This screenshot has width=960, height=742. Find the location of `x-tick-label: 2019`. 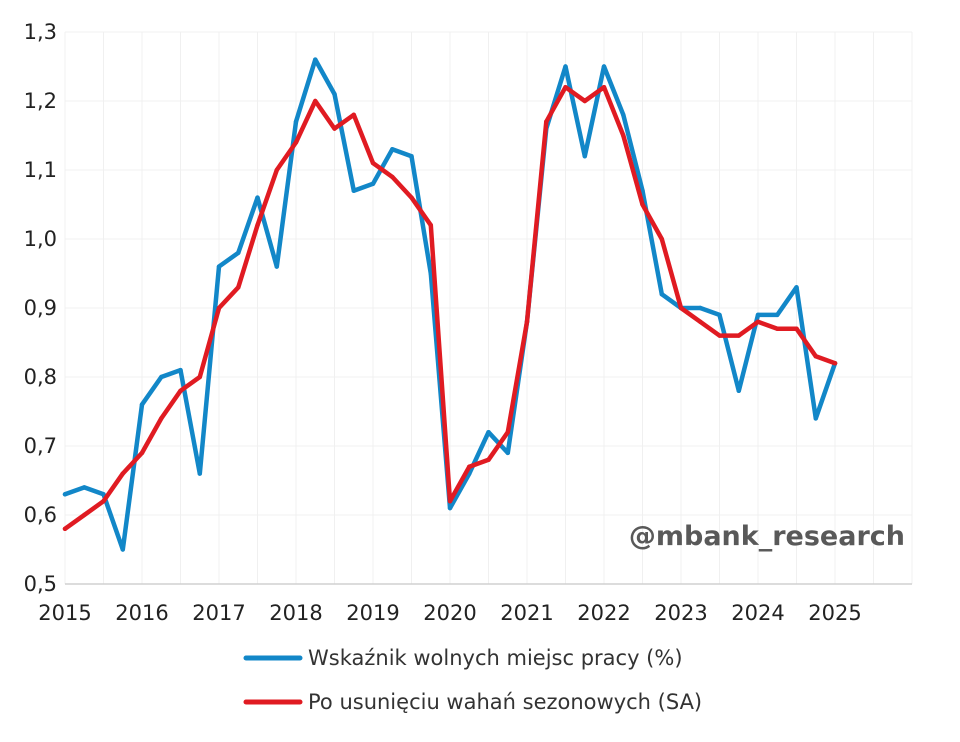

x-tick-label: 2019 is located at coordinates (372, 613).